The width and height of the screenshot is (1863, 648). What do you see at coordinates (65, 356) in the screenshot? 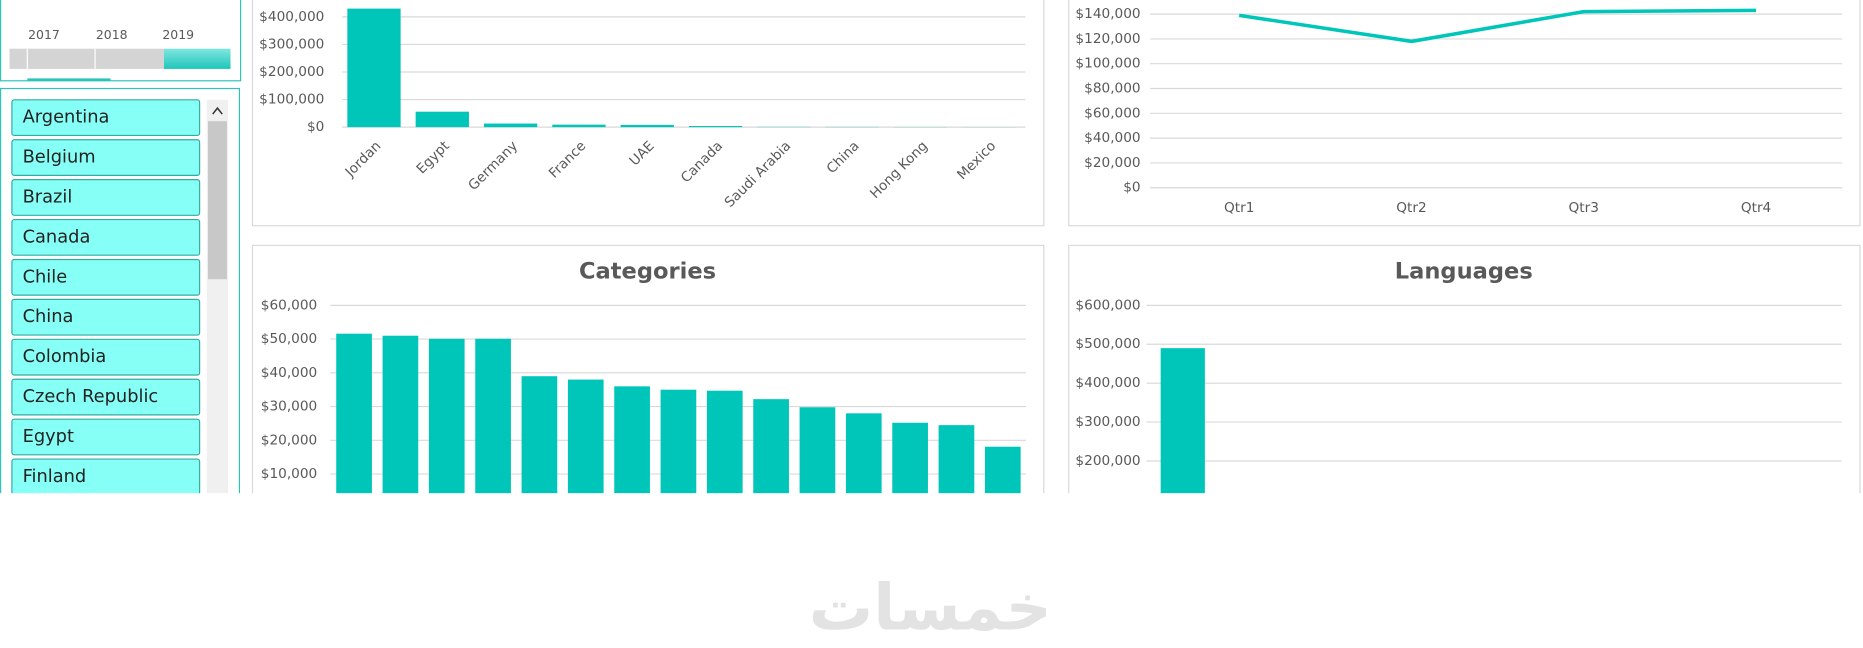
I see `slicer-button-label: Colombia` at bounding box center [65, 356].